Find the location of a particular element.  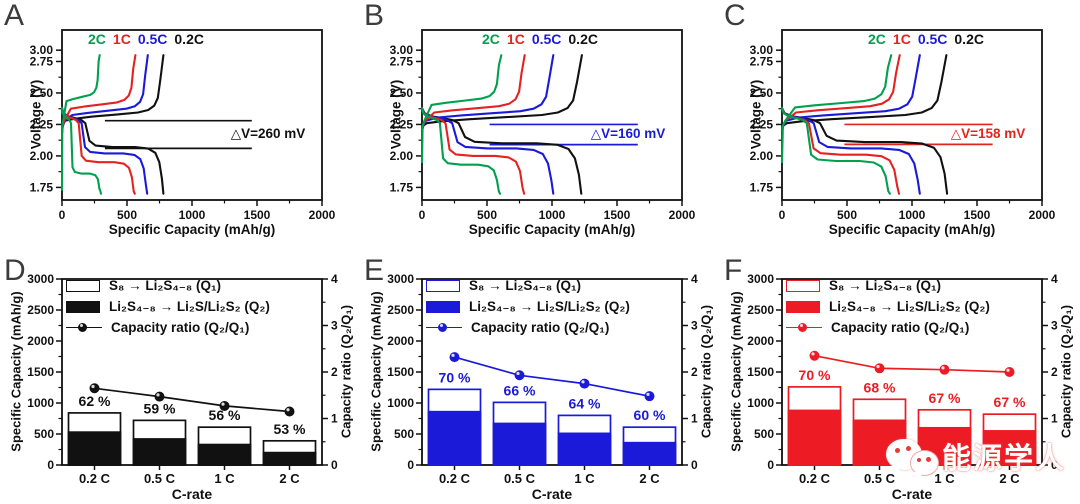

percent-label: 53 % is located at coordinates (290, 429).